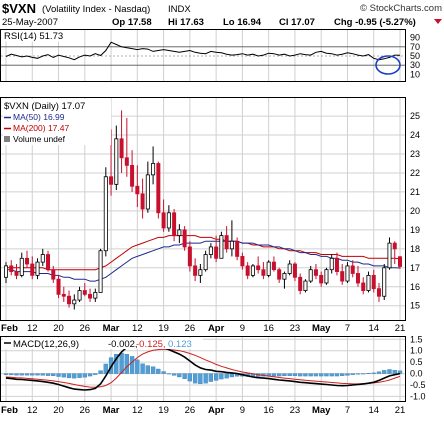  I want to click on down-arrow-icon, so click(438, 21).